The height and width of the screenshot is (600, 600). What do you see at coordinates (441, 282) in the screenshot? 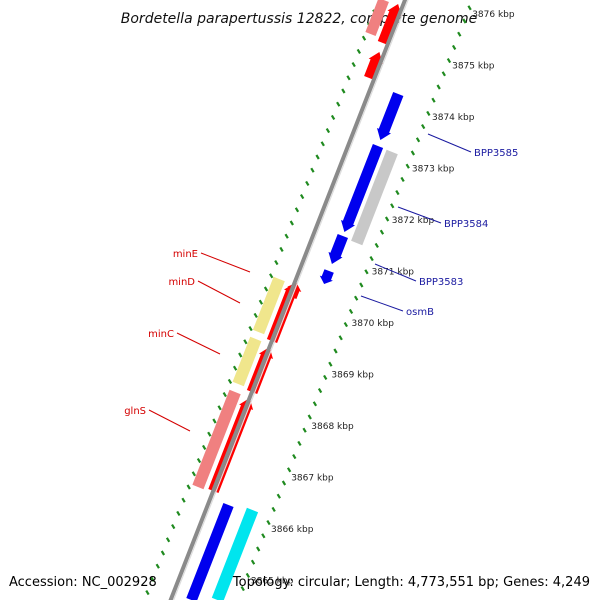
I see `feature-label-right: BPP3583` at bounding box center [441, 282].